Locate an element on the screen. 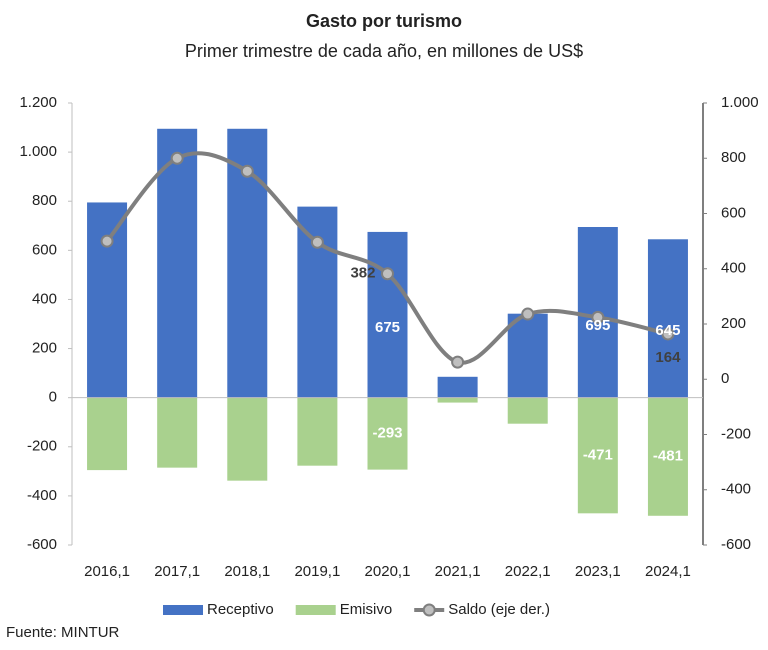  x-tick-label: 2018,1 is located at coordinates (247, 571).